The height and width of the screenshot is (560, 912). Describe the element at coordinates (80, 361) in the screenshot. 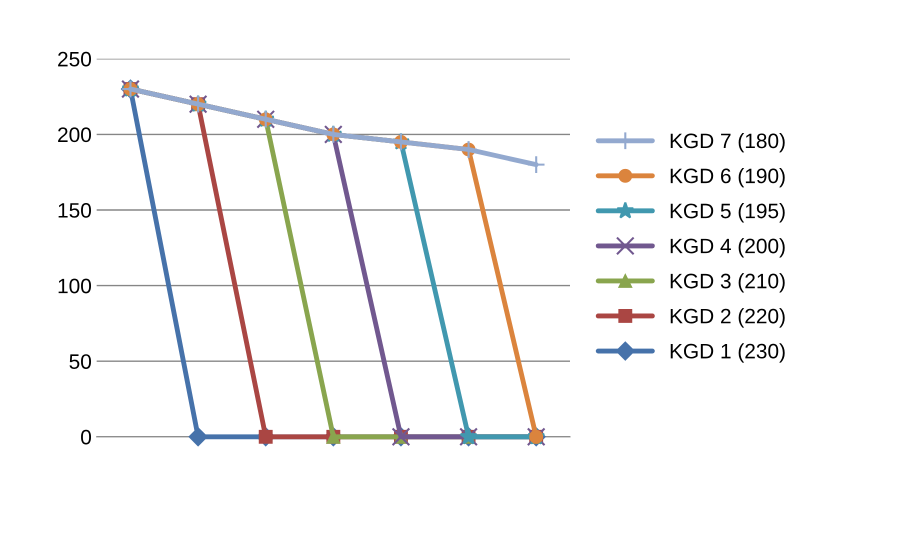

I see `y-tick-label: 50` at that location.